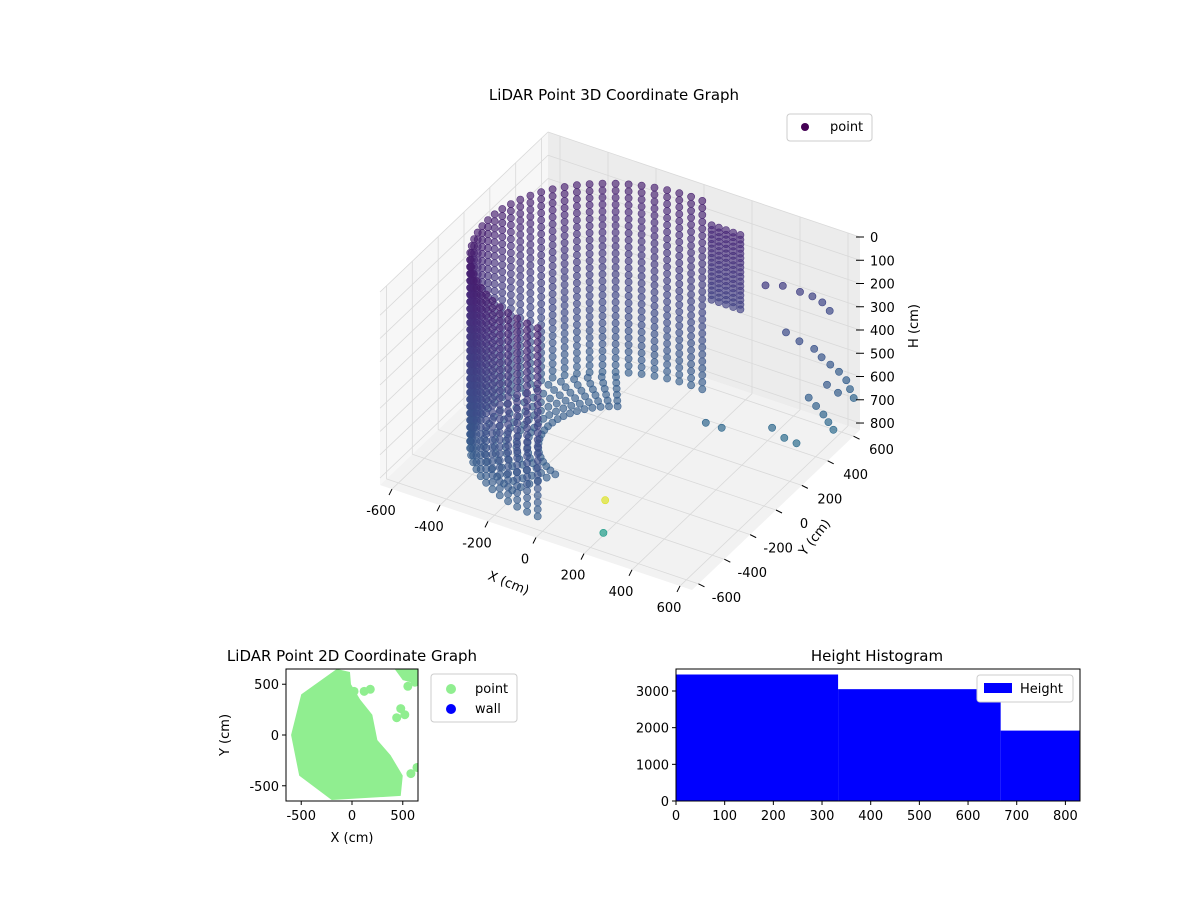  Describe the element at coordinates (914, 326) in the screenshot. I see `chart-3d-z-label: H (cm)` at that location.